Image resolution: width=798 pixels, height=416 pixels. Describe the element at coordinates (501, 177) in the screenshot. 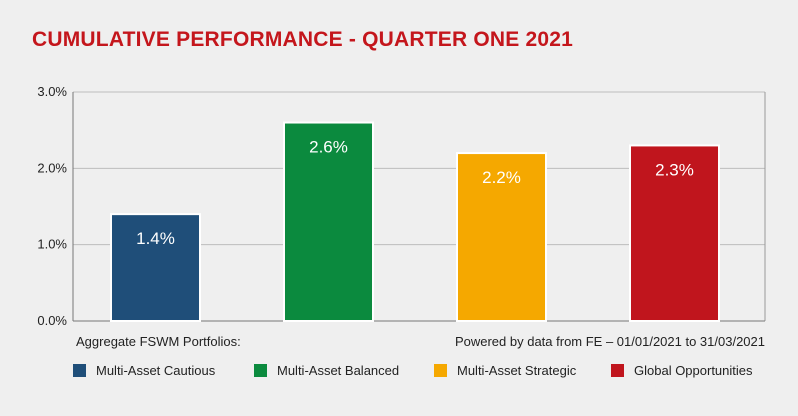

I see `data-label: 2.2%` at that location.